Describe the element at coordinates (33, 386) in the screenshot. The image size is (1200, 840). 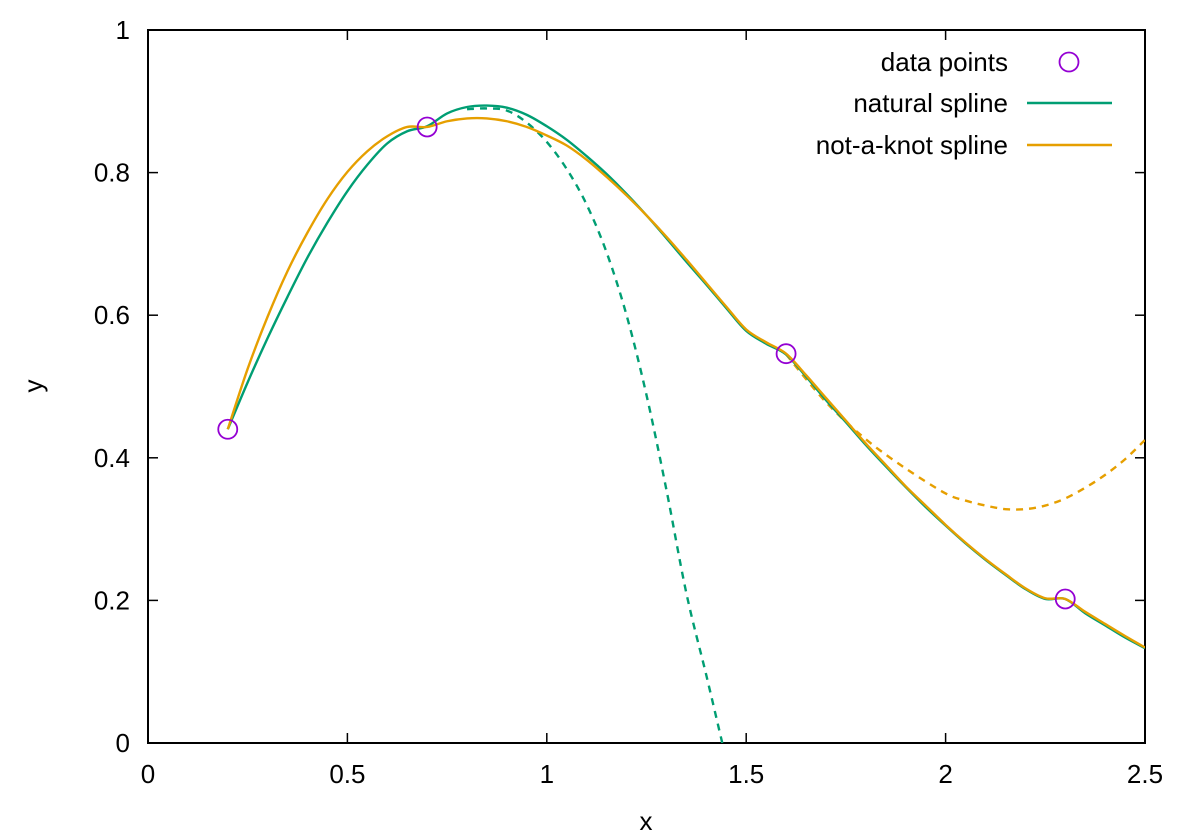
I see `y-axis-label: y` at that location.